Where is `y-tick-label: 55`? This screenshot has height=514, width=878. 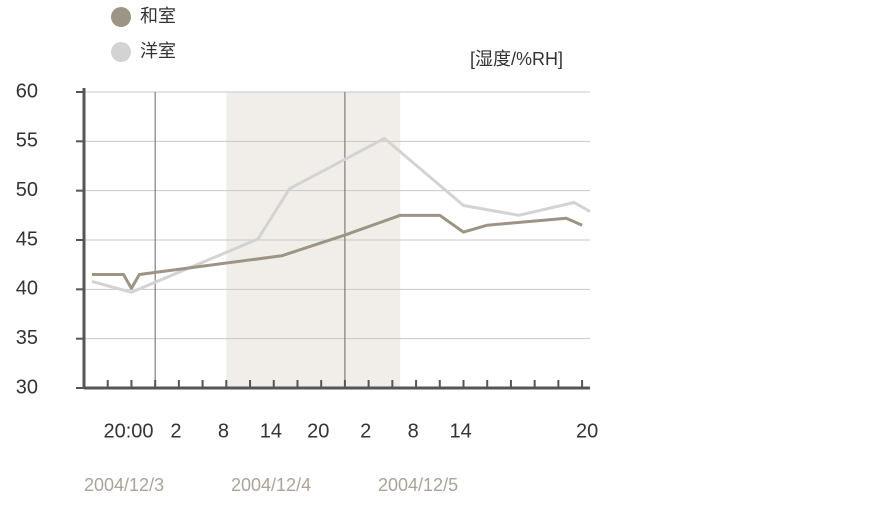
y-tick-label: 55 is located at coordinates (27, 141).